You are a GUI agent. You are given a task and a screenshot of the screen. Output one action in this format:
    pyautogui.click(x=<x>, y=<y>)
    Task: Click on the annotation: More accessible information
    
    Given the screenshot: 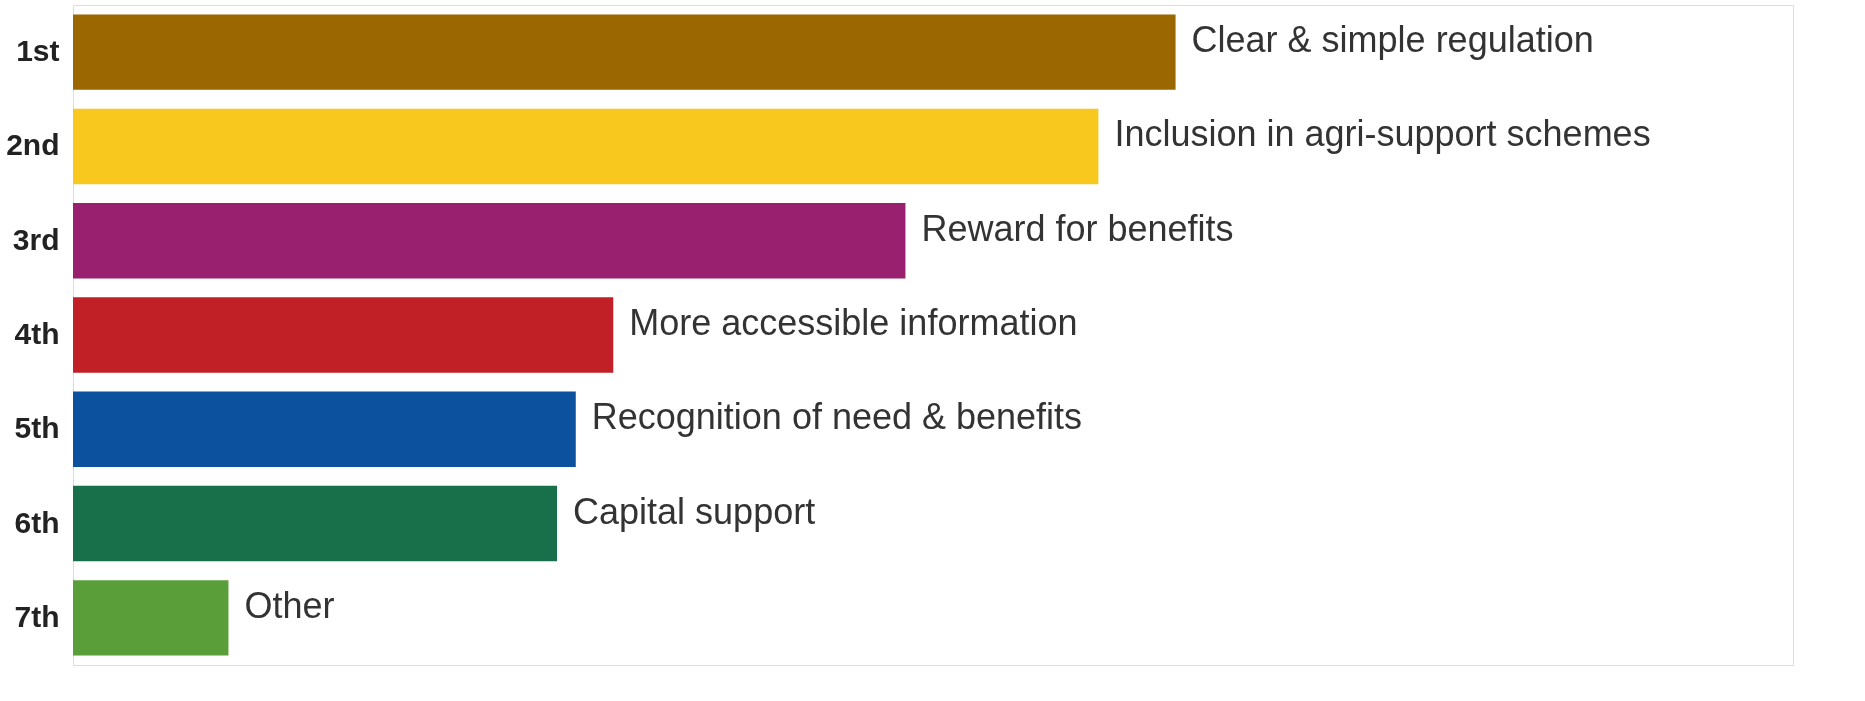 What is the action you would take?
    pyautogui.click(x=853, y=322)
    